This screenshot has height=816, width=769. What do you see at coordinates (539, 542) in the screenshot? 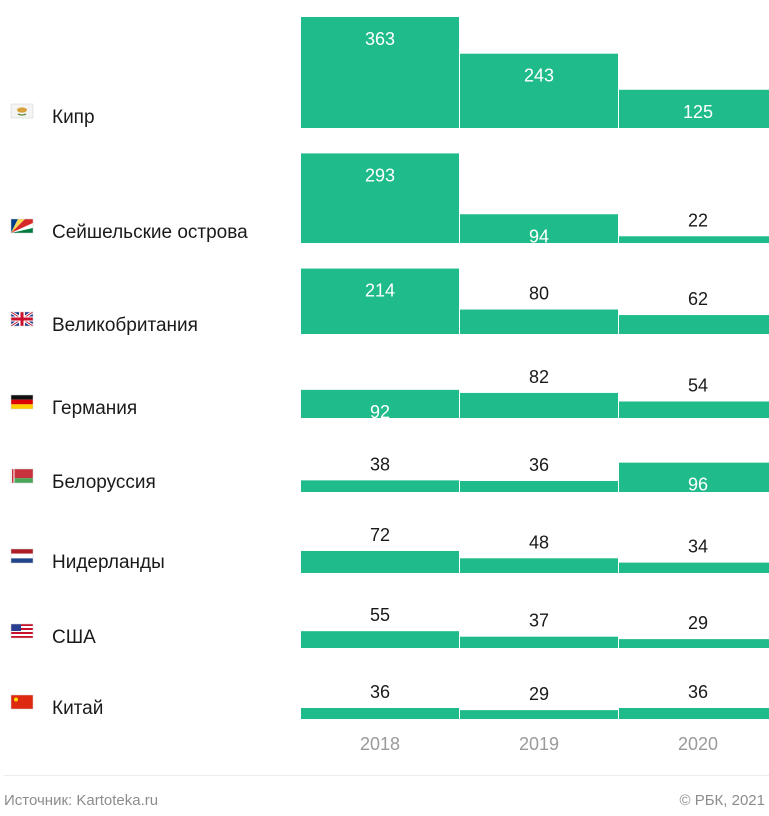
I see `data-label: 48` at bounding box center [539, 542].